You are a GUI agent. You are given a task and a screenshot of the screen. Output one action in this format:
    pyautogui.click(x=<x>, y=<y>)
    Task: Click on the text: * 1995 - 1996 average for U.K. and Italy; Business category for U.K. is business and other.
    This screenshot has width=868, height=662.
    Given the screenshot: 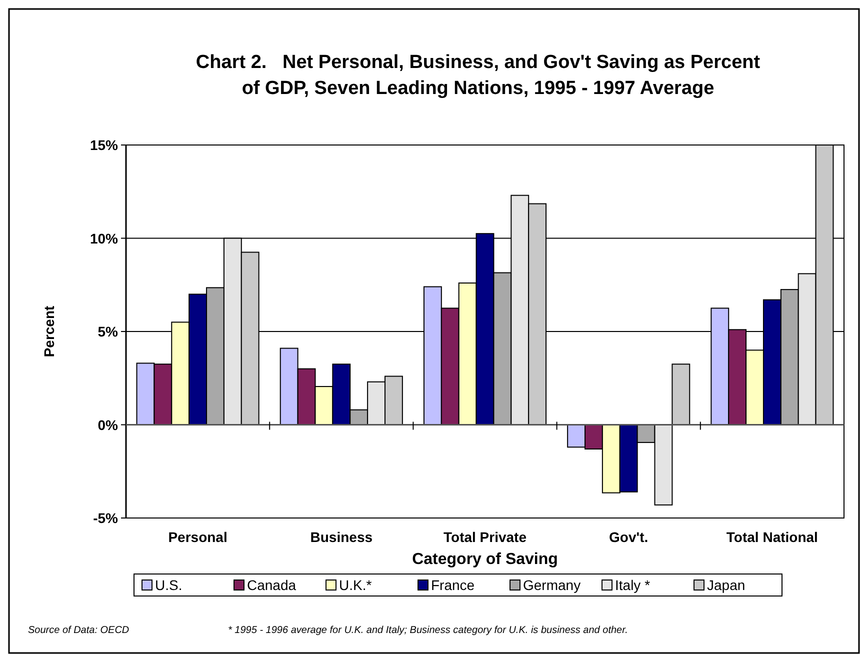 What is the action you would take?
    pyautogui.click(x=428, y=630)
    